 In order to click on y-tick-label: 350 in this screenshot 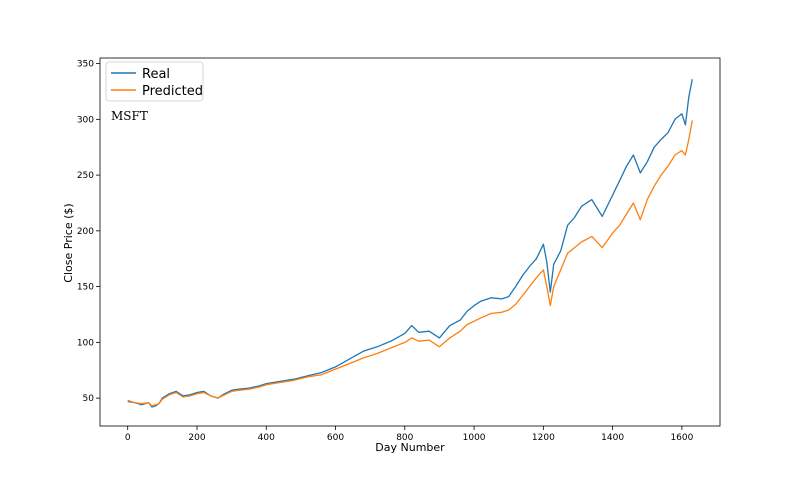, I will do `click(85, 65)`.